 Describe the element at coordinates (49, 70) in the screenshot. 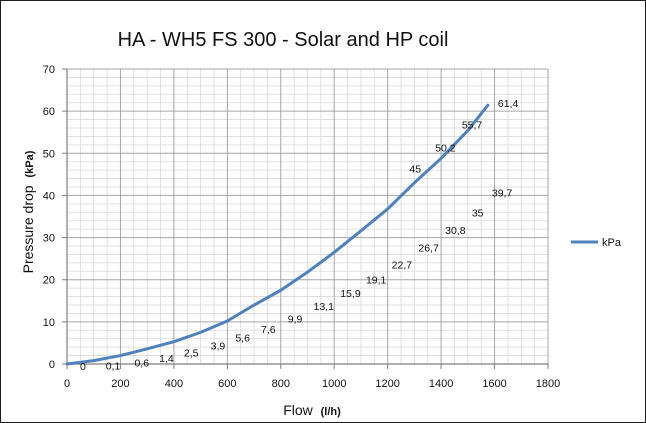

I see `y-tick-label: 70` at that location.